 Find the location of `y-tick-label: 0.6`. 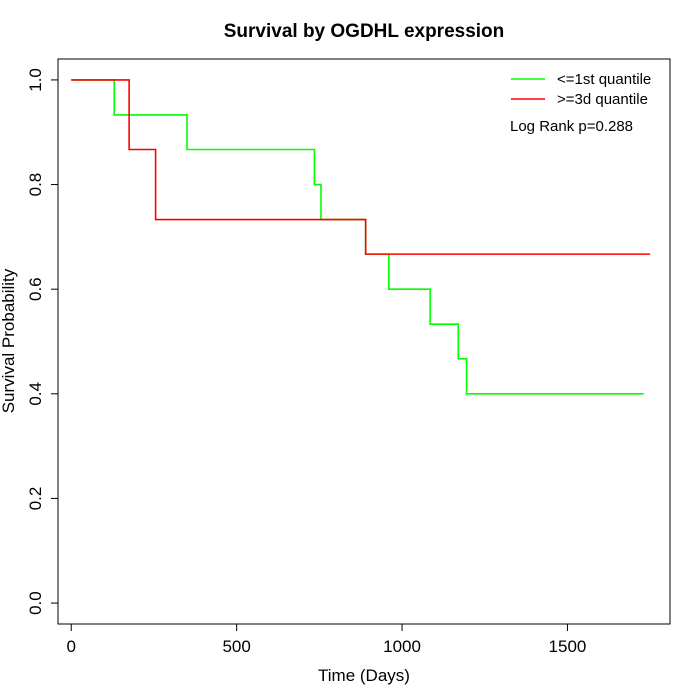

y-tick-label: 0.6 is located at coordinates (35, 289).